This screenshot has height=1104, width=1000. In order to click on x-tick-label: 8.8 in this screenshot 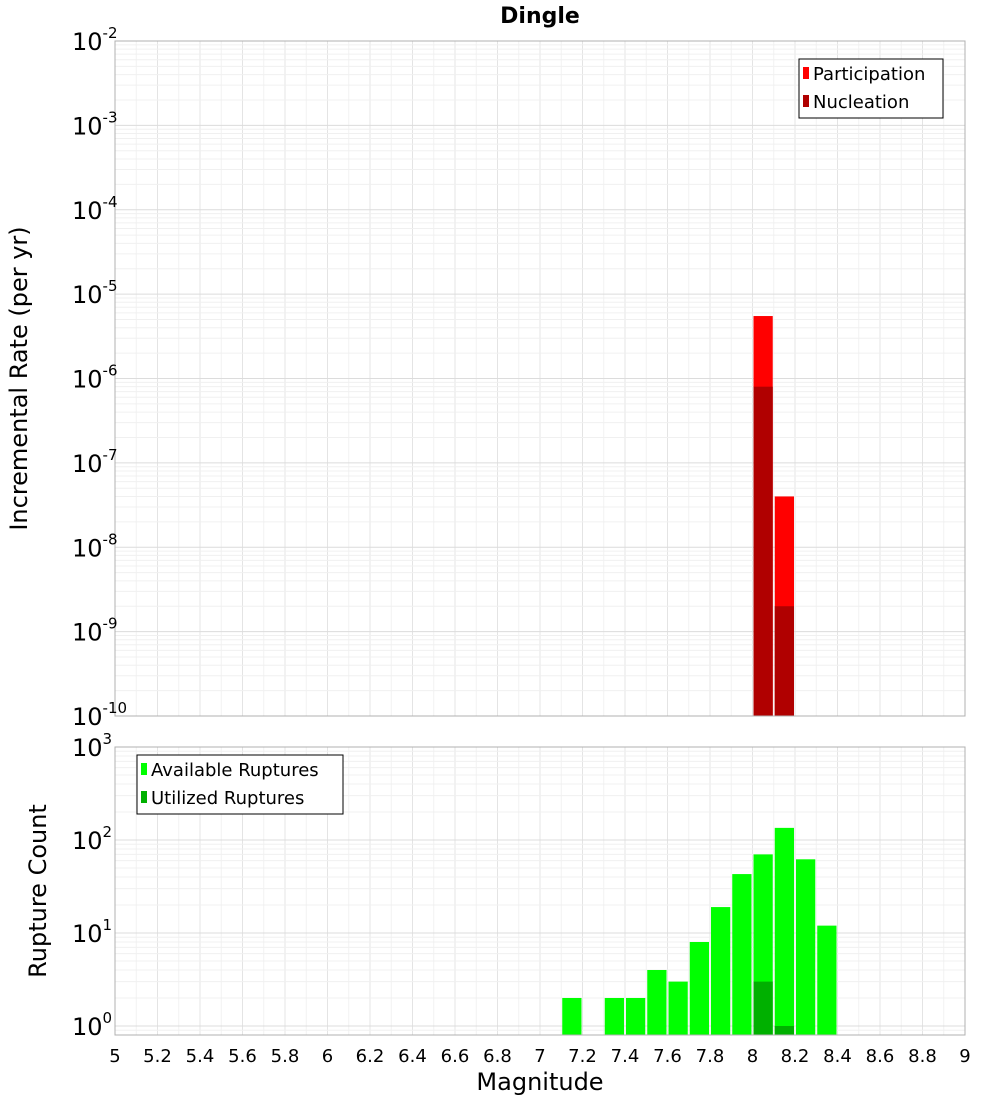, I will do `click(922, 1056)`.